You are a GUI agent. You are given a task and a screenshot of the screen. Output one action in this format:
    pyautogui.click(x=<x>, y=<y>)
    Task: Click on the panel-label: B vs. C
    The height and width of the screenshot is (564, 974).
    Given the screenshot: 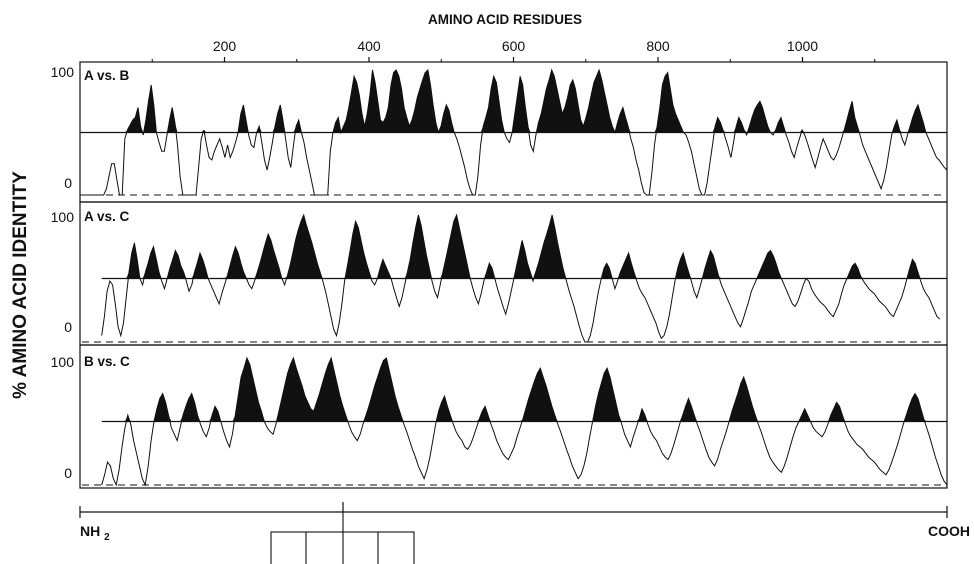 What is the action you would take?
    pyautogui.click(x=107, y=361)
    